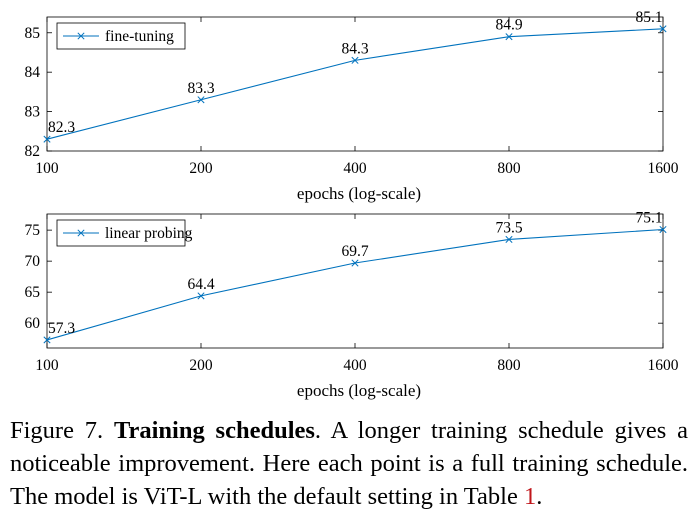 The height and width of the screenshot is (528, 697). Describe the element at coordinates (214, 430) in the screenshot. I see `caption-title: Training schedules` at that location.